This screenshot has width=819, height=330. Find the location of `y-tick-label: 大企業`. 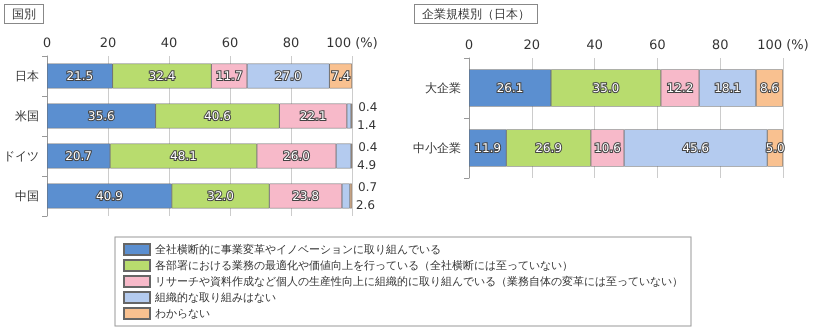

y-tick-label: 大企業 is located at coordinates (443, 88).